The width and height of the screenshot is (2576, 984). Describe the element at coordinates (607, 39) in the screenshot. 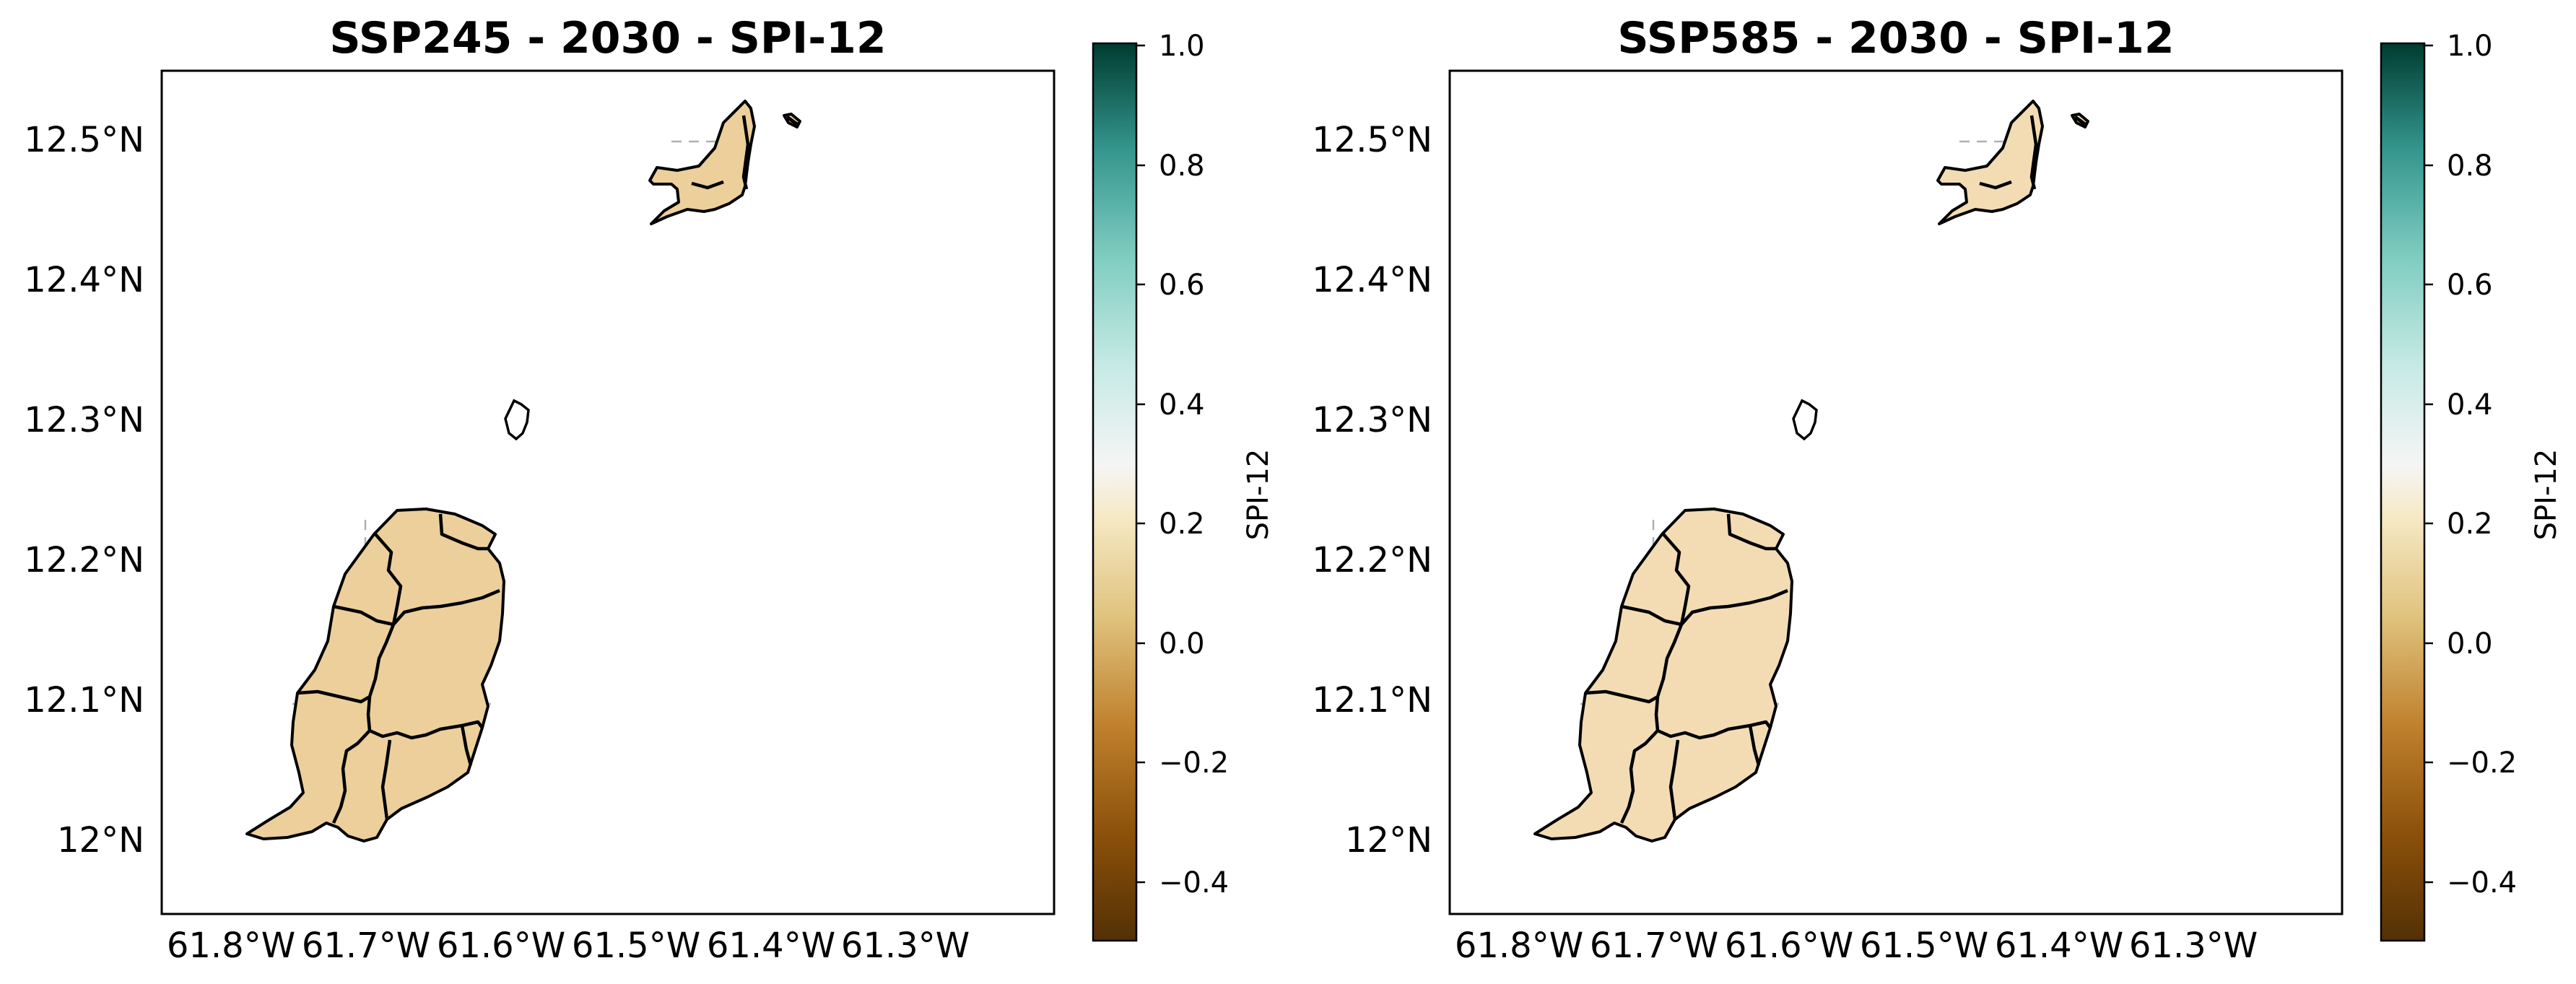

I see `map-title: SSP245 - 2030 - SPI-12` at that location.